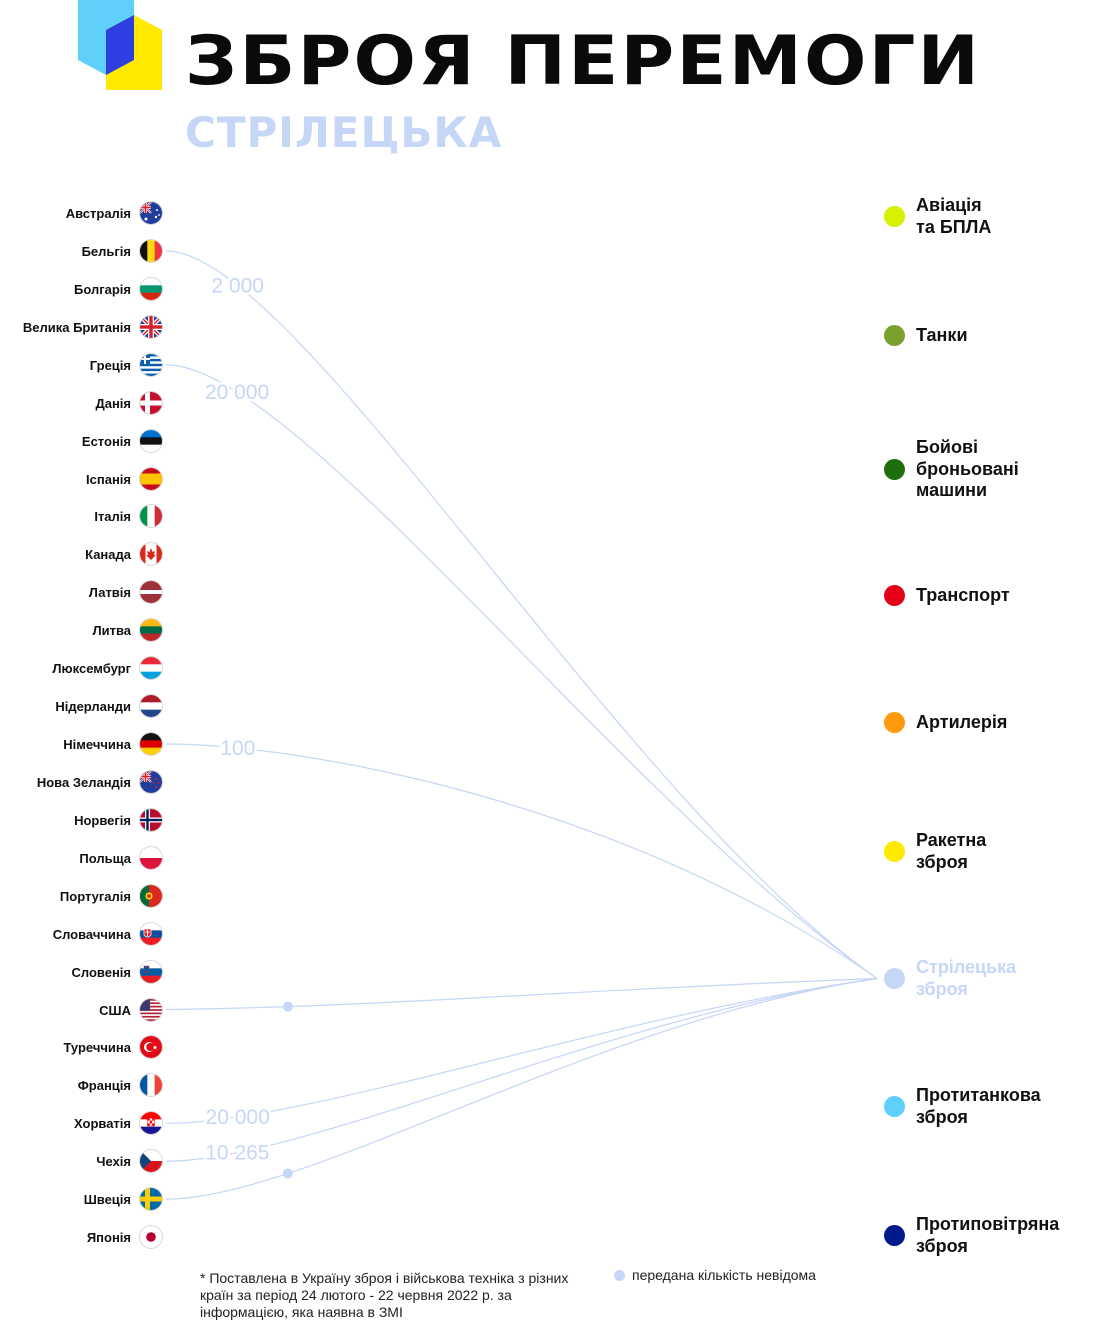  I want to click on greece-flag-icon, so click(151, 364).